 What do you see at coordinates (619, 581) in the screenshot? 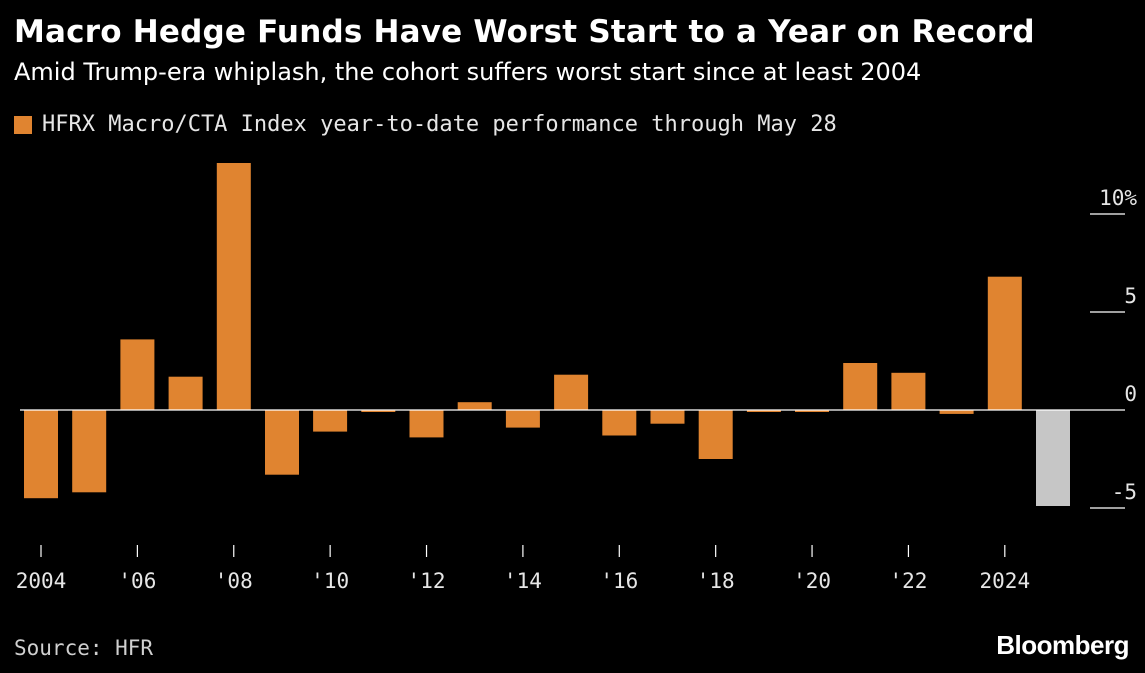
I see `x-tick-label: '16` at bounding box center [619, 581].